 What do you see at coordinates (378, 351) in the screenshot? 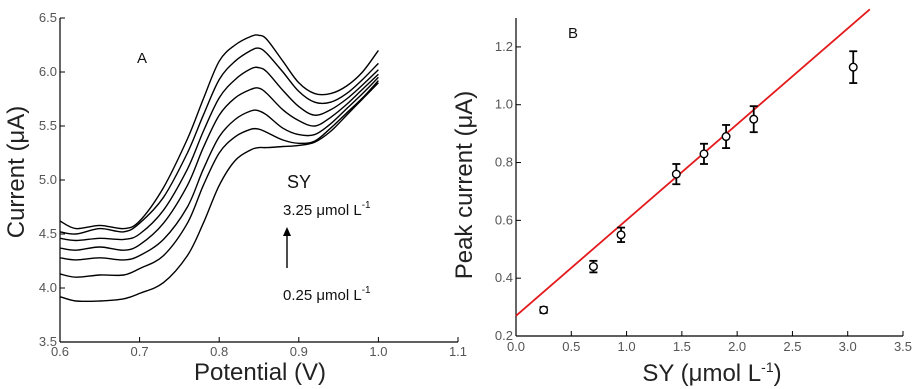
I see `panel-a-x-tick-label: 1.0` at bounding box center [378, 351].